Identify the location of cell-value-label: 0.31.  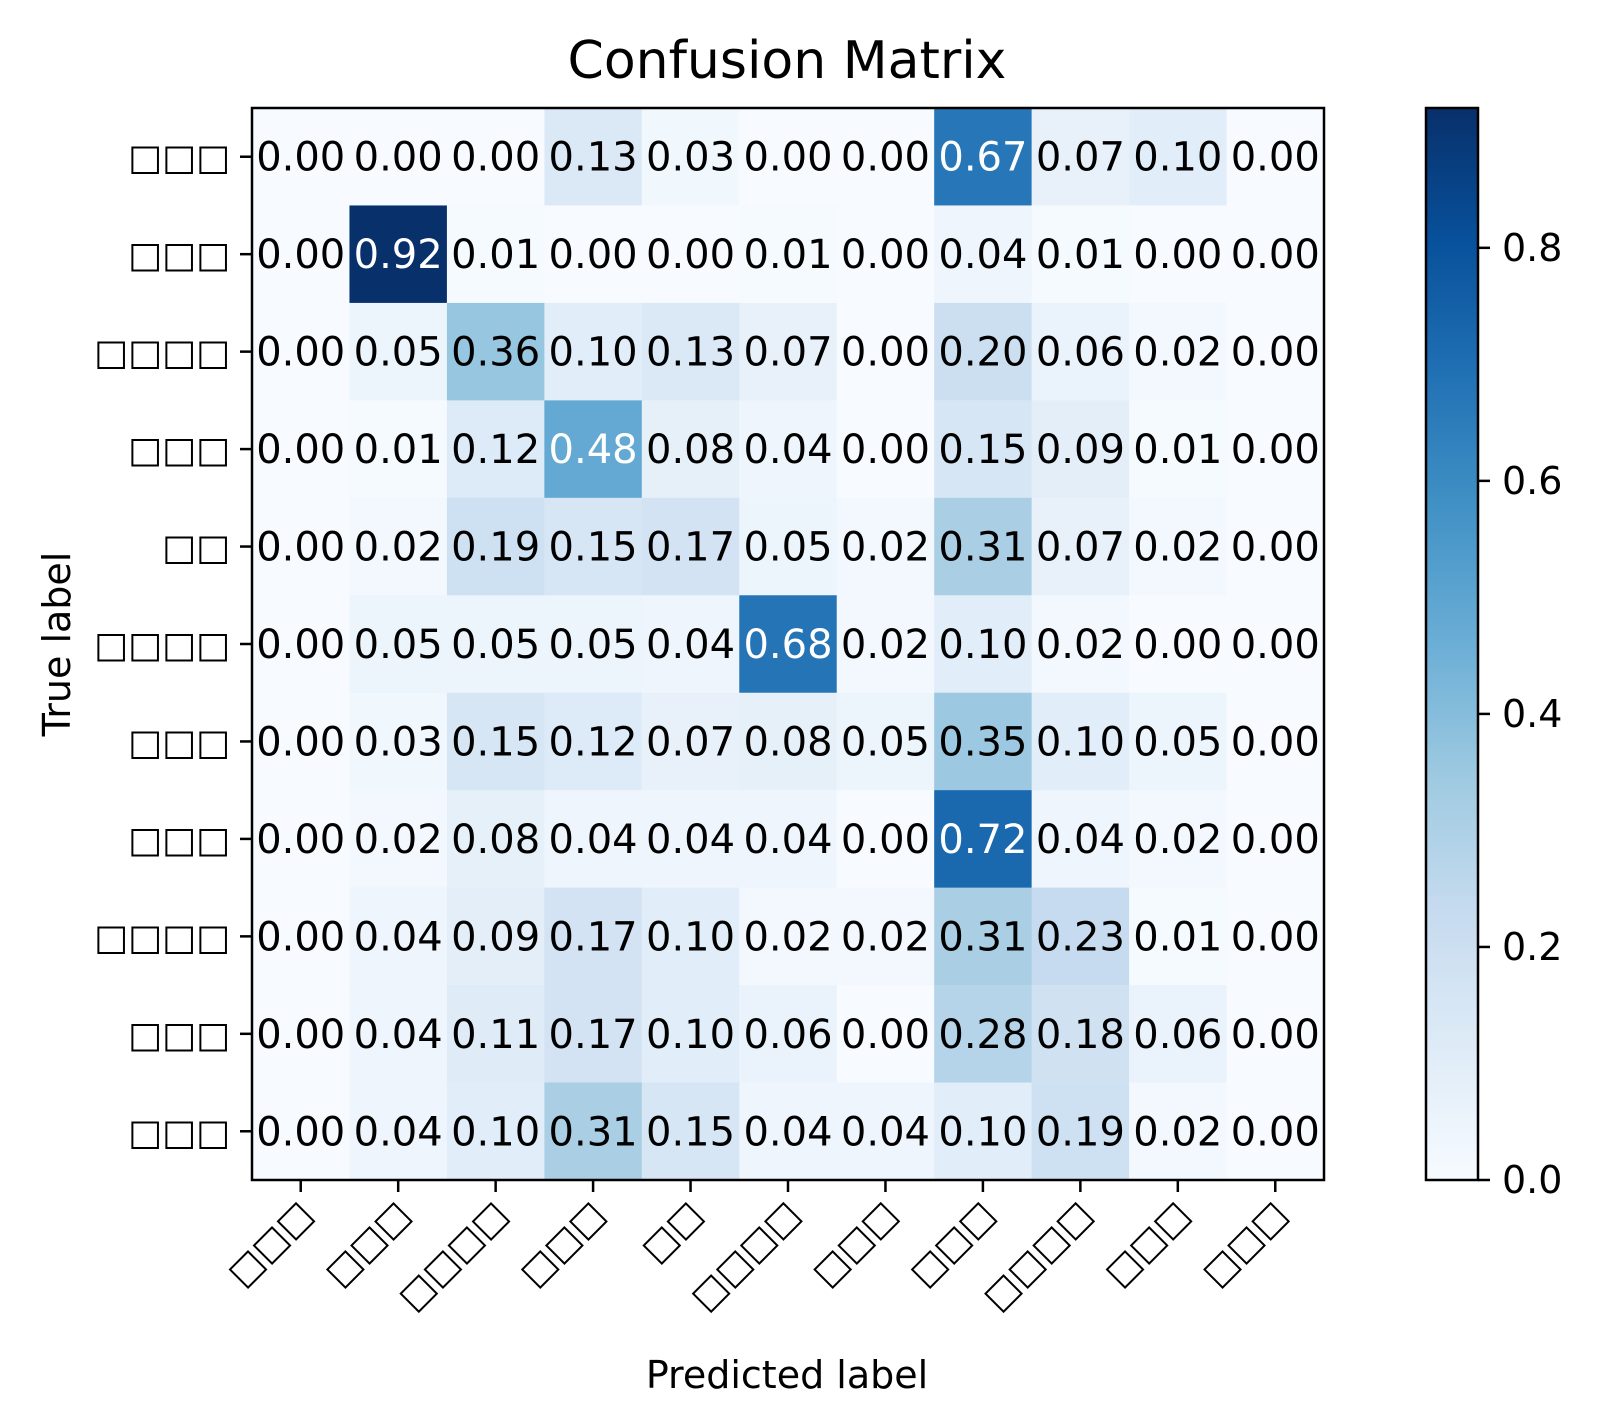
(982, 937).